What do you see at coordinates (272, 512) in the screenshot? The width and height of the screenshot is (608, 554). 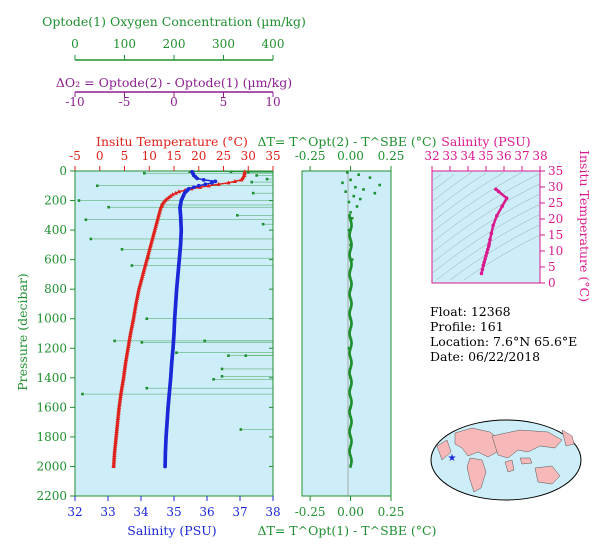 I see `salinity-axis-tick-label: 38` at bounding box center [272, 512].